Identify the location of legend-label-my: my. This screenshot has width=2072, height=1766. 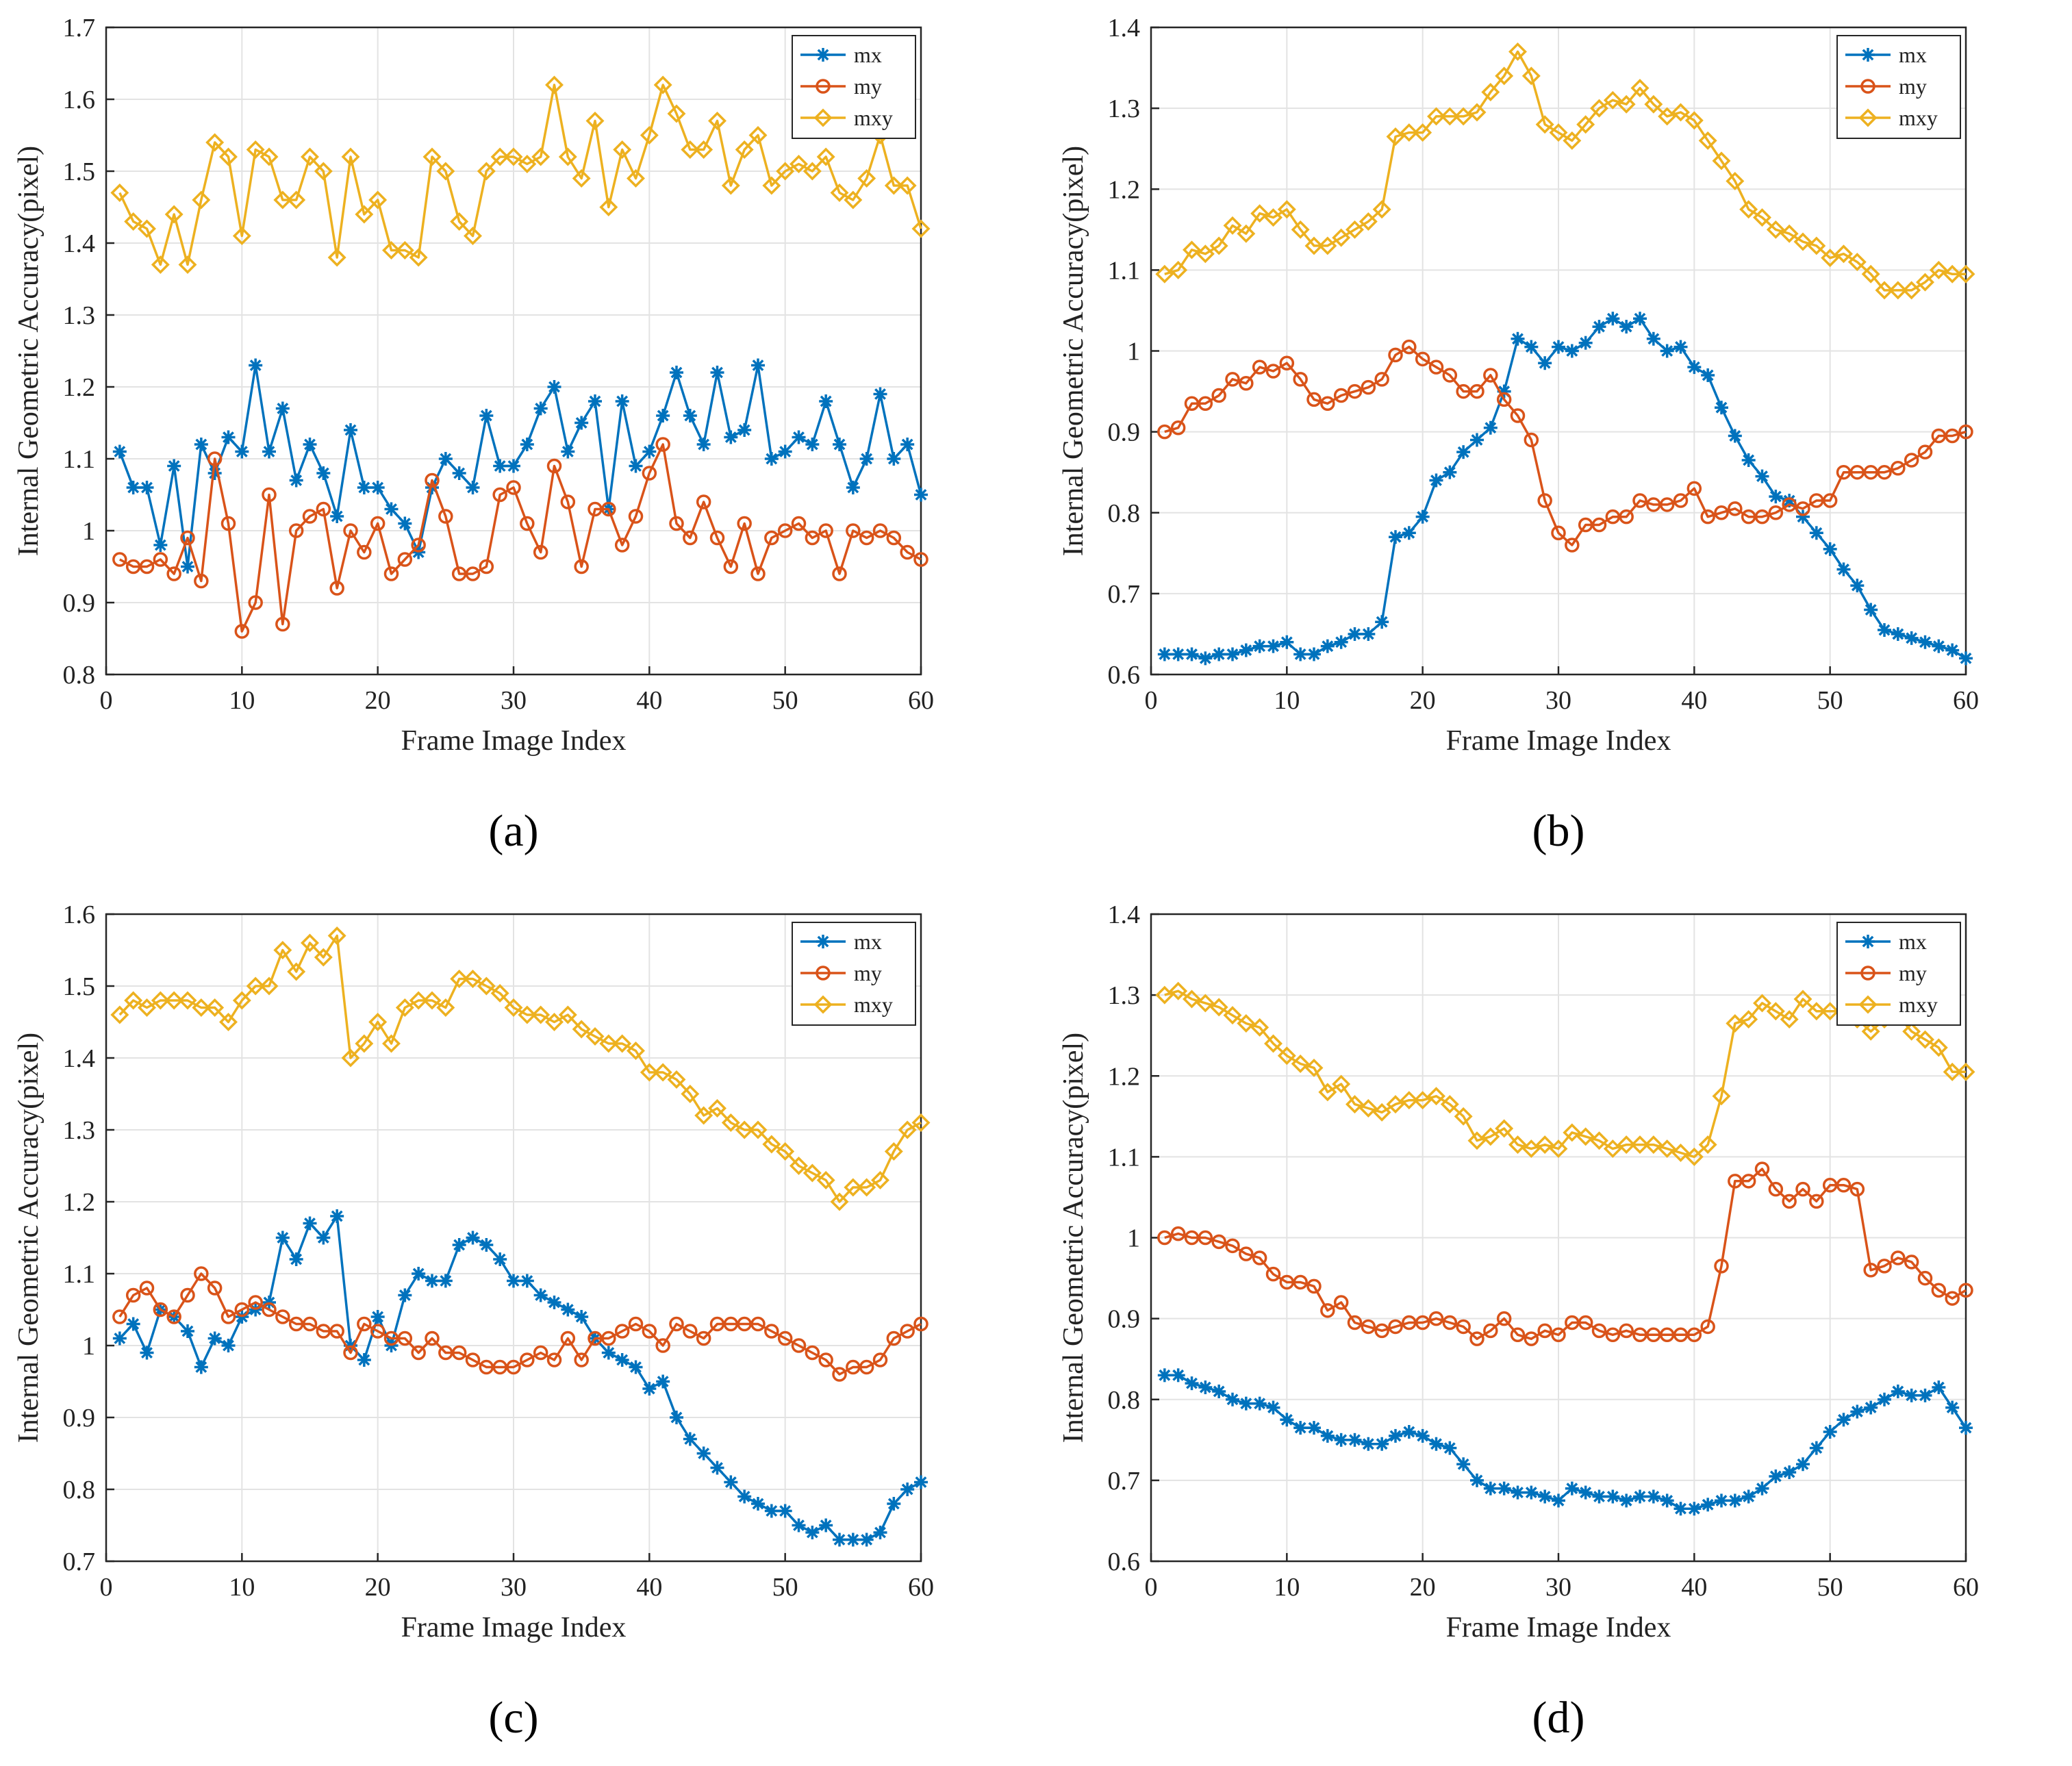
(1913, 973).